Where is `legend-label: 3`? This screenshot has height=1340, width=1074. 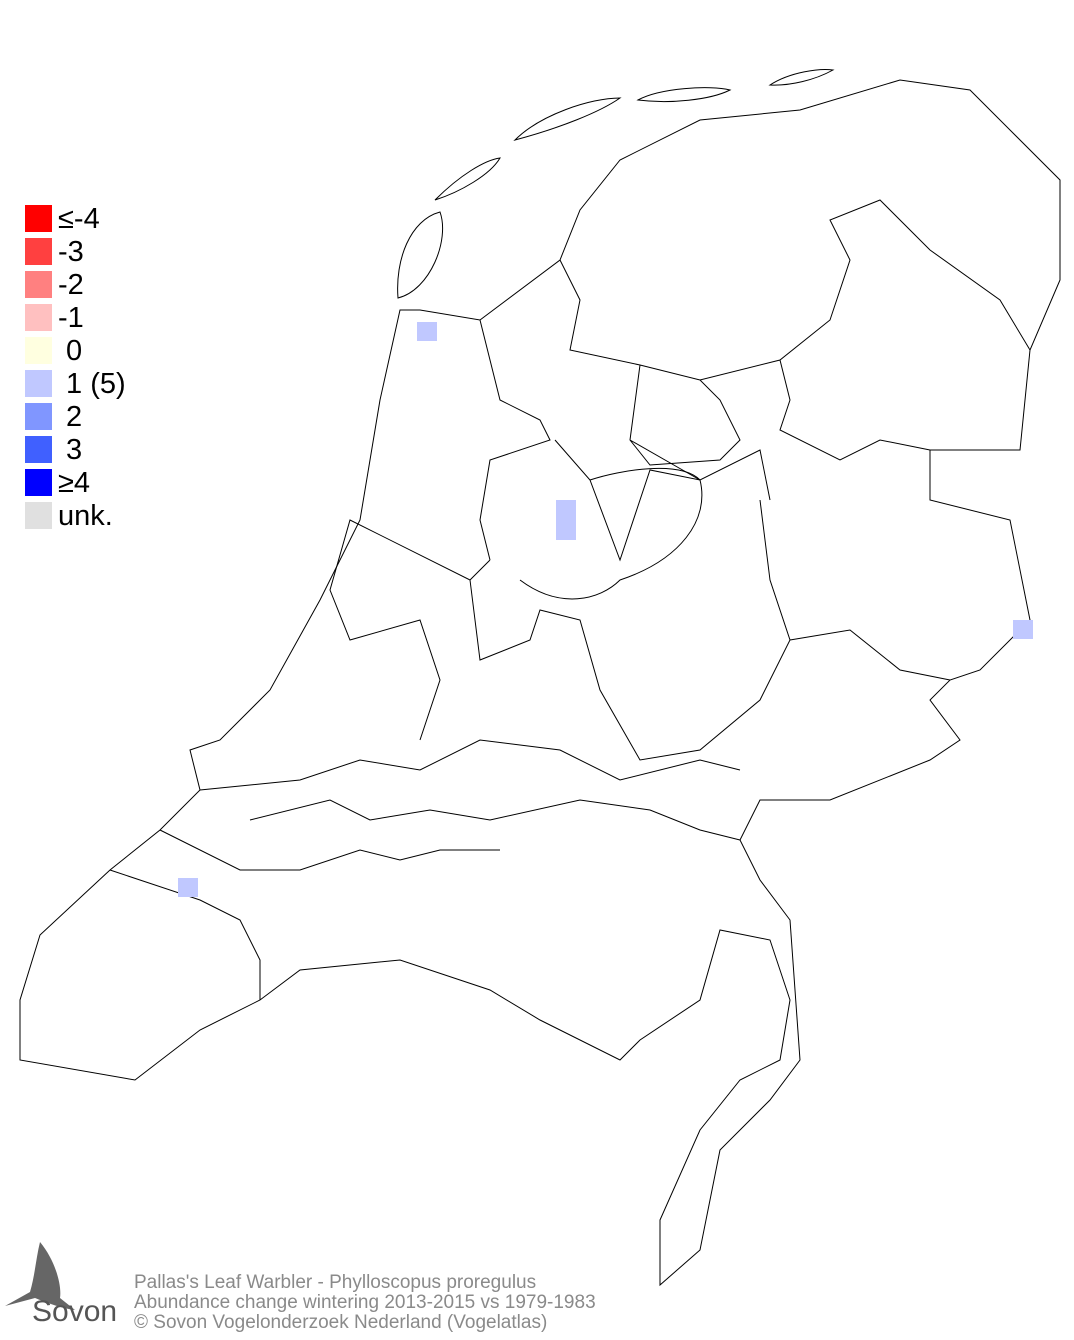 legend-label: 3 is located at coordinates (70, 450).